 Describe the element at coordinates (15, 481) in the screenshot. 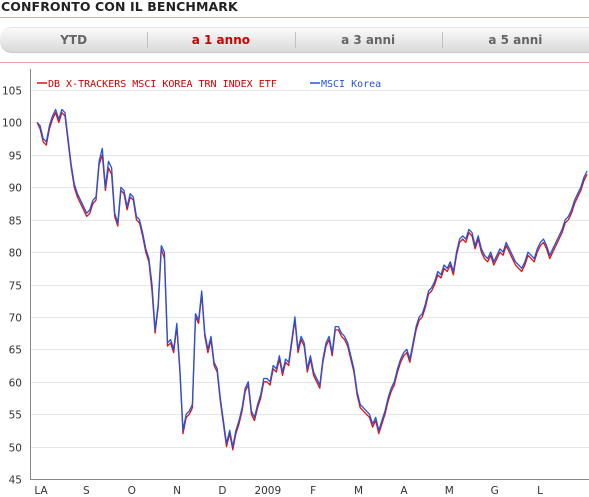

I see `y-tick-label: 45` at that location.